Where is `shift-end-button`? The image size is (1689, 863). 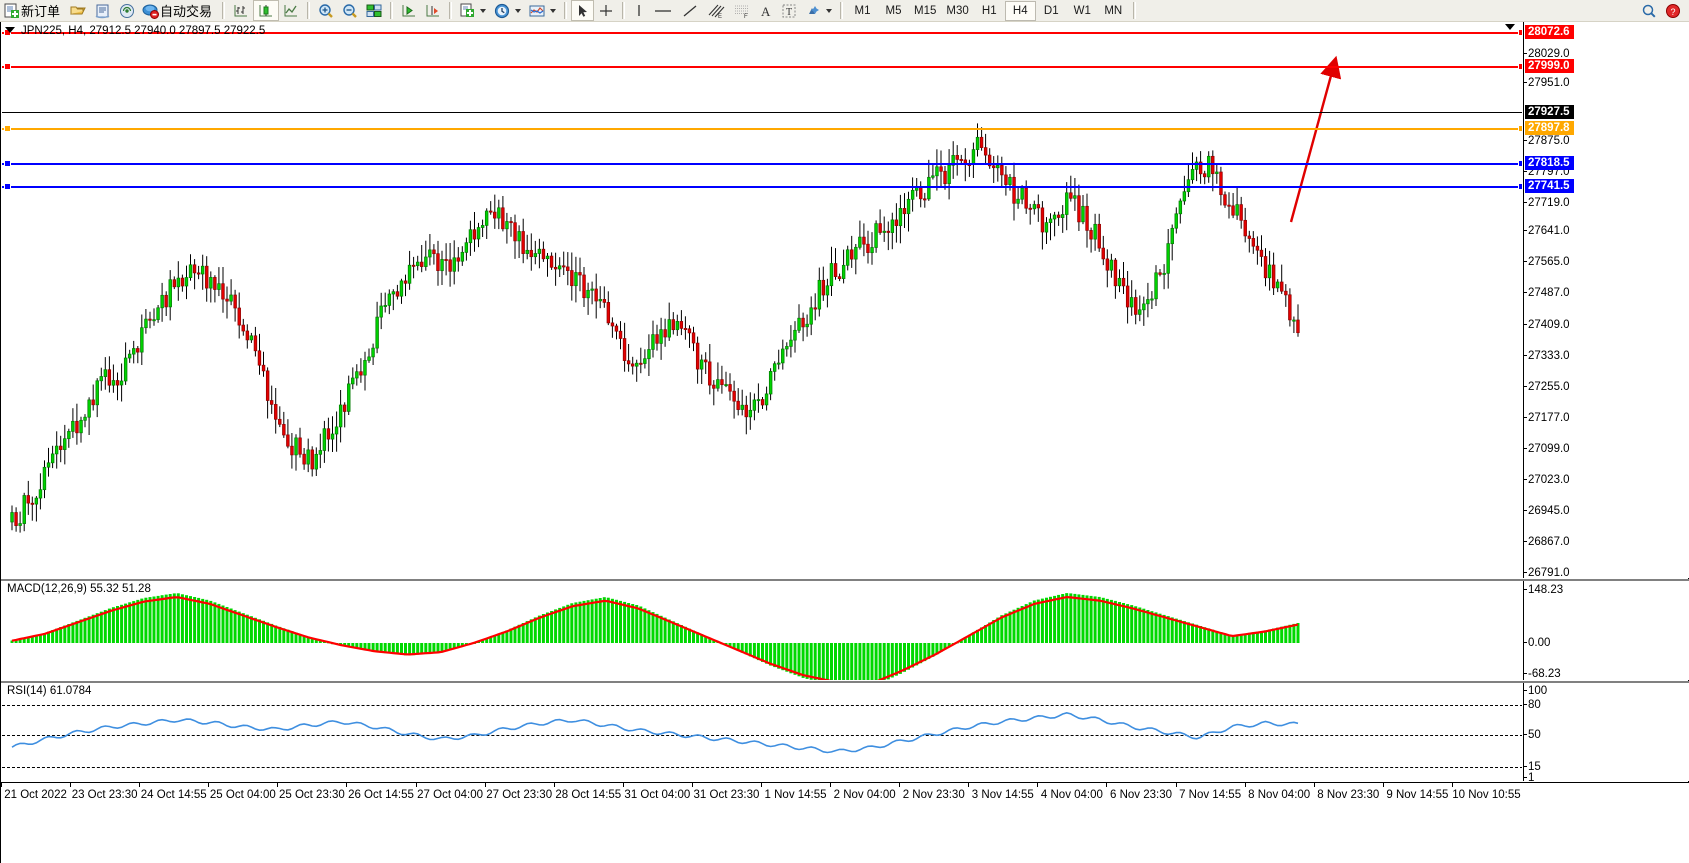
shift-end-button is located at coordinates (409, 10).